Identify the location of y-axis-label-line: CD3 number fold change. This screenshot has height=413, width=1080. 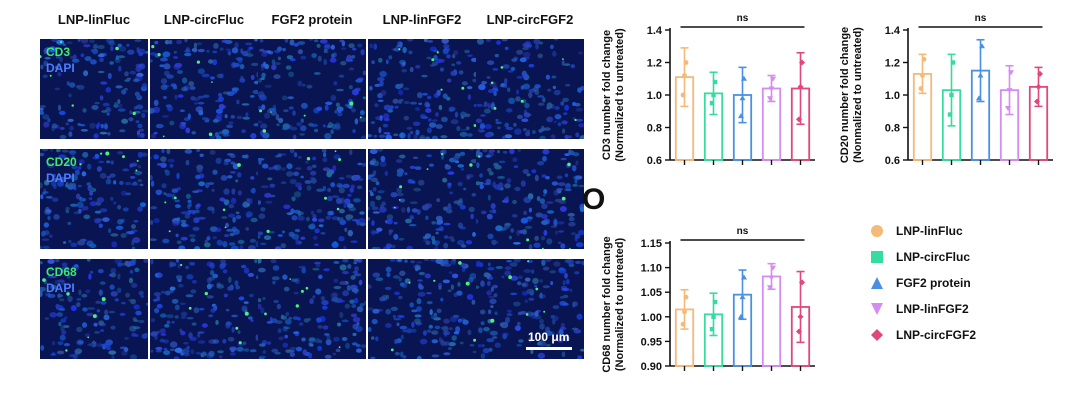
(607, 95).